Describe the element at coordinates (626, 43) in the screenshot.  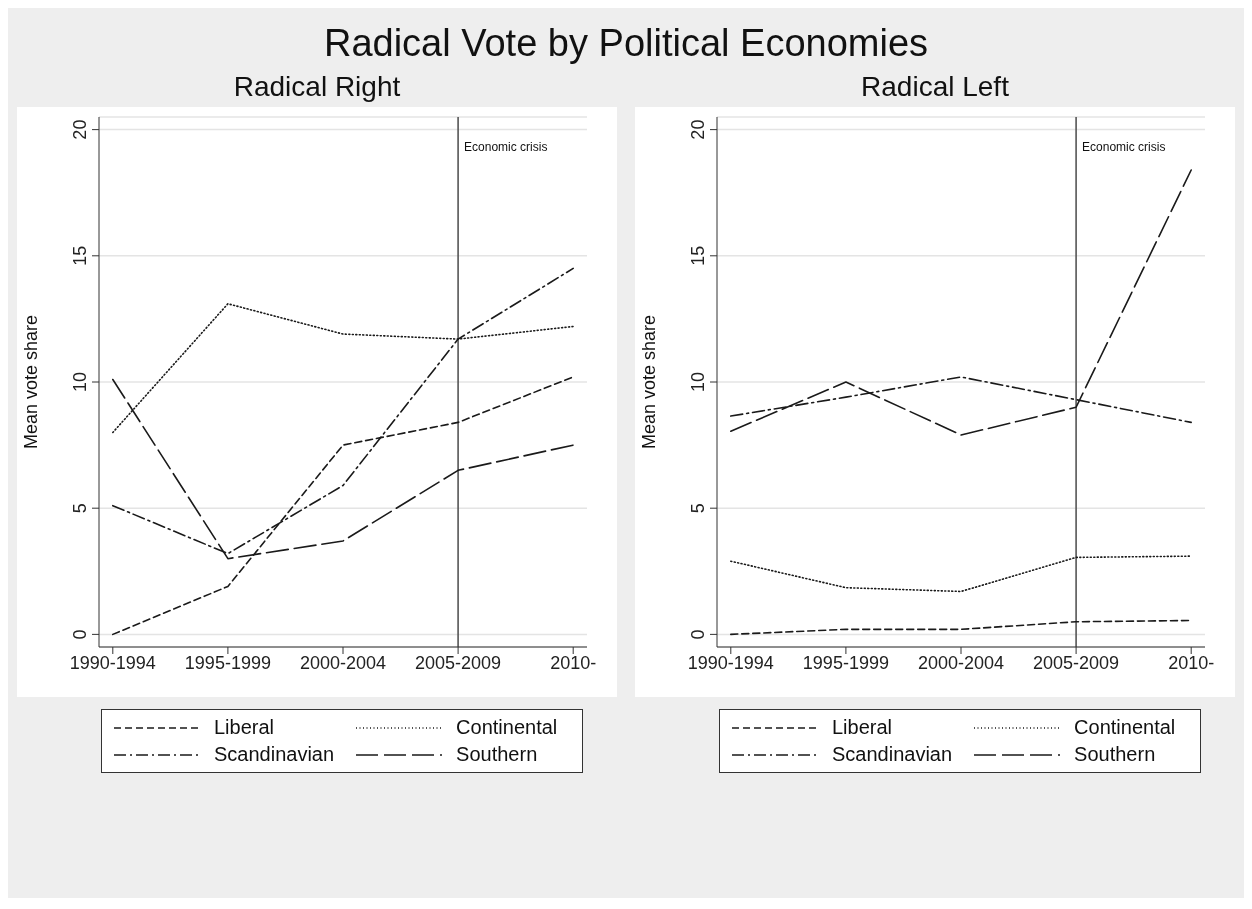
I see `text: Radical Vote by Political Economies` at that location.